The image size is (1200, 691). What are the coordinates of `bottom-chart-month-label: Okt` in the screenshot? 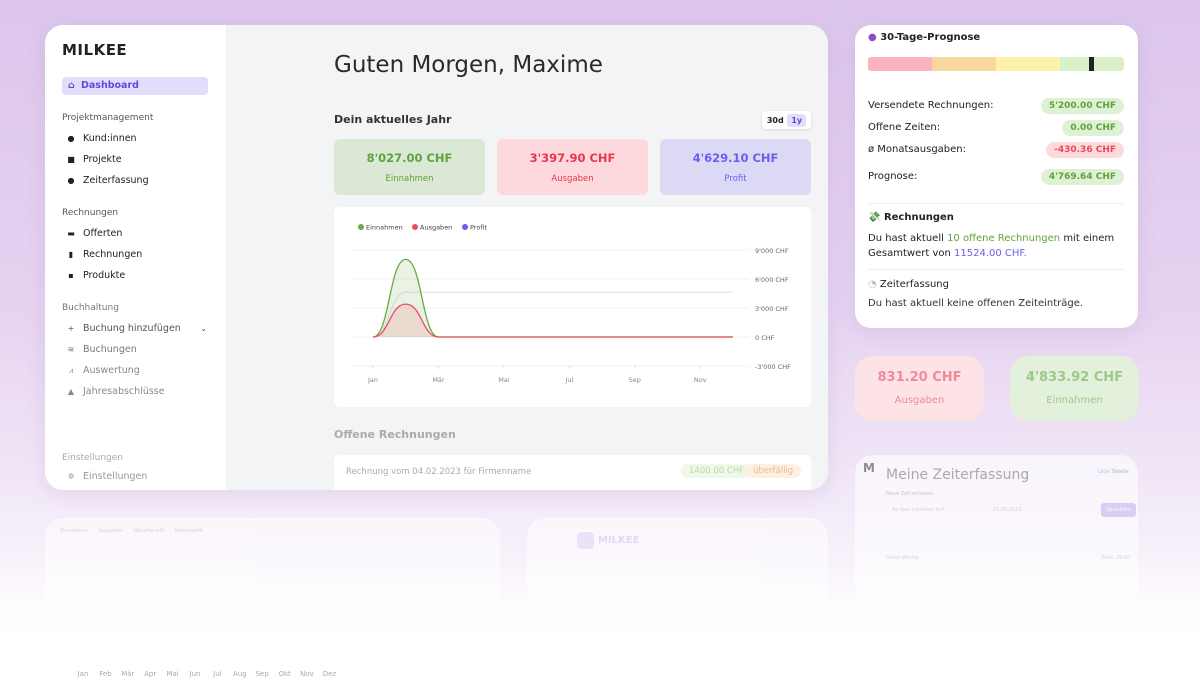 It's located at (284, 674).